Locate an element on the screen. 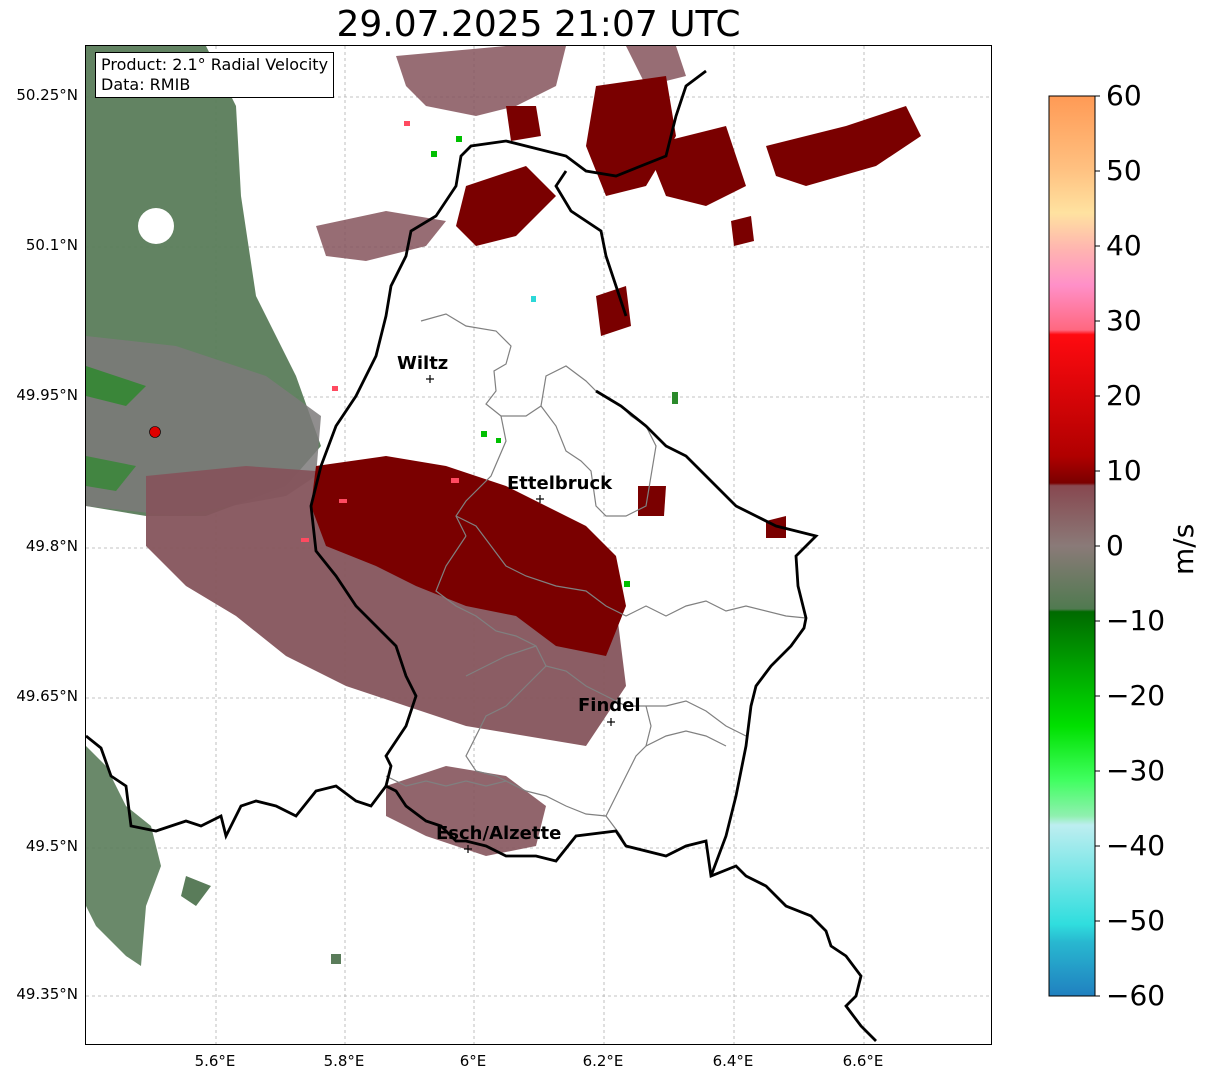 This screenshot has width=1207, height=1081. lon-tick-label: 5.6°E is located at coordinates (215, 1061).